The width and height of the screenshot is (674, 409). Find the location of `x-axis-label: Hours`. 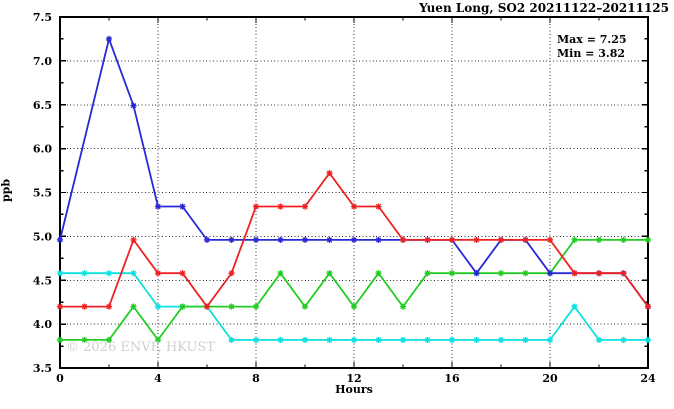

x-axis-label: Hours is located at coordinates (354, 389).